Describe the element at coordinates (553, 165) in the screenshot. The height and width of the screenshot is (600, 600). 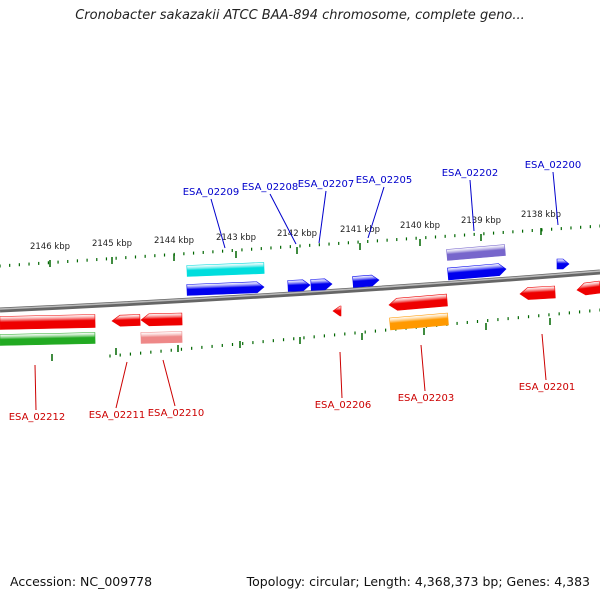
I see `gene-label-esa-02200: ESA_02200` at that location.